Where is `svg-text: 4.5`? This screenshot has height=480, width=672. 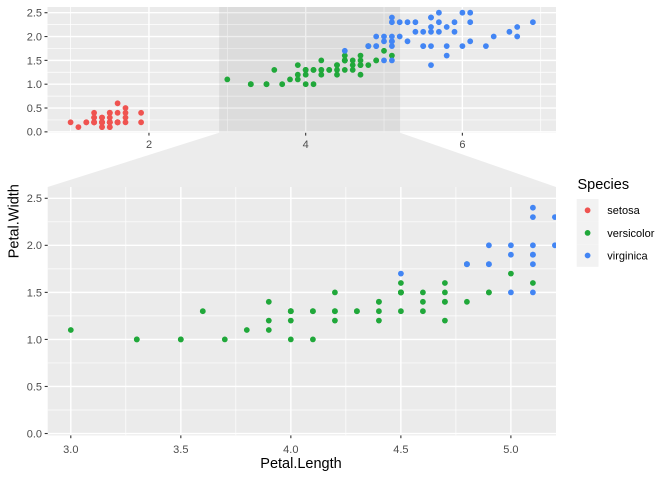 svg-text: 4.5 is located at coordinates (400, 450).